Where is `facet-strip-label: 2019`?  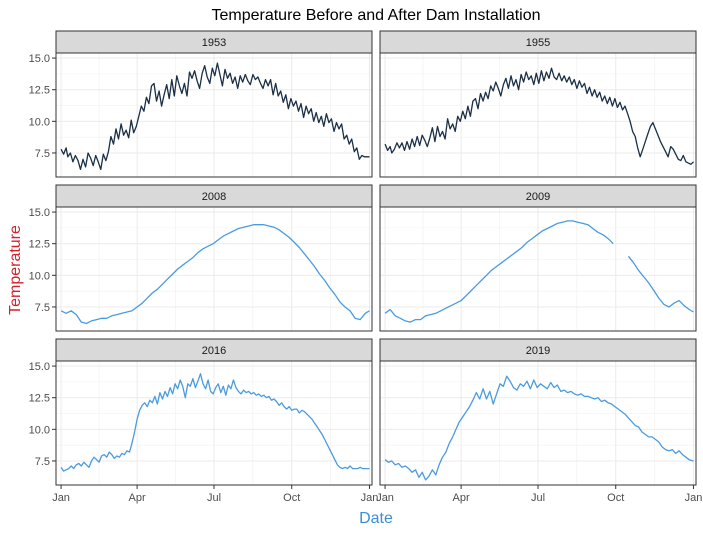
facet-strip-label: 2019 is located at coordinates (538, 351).